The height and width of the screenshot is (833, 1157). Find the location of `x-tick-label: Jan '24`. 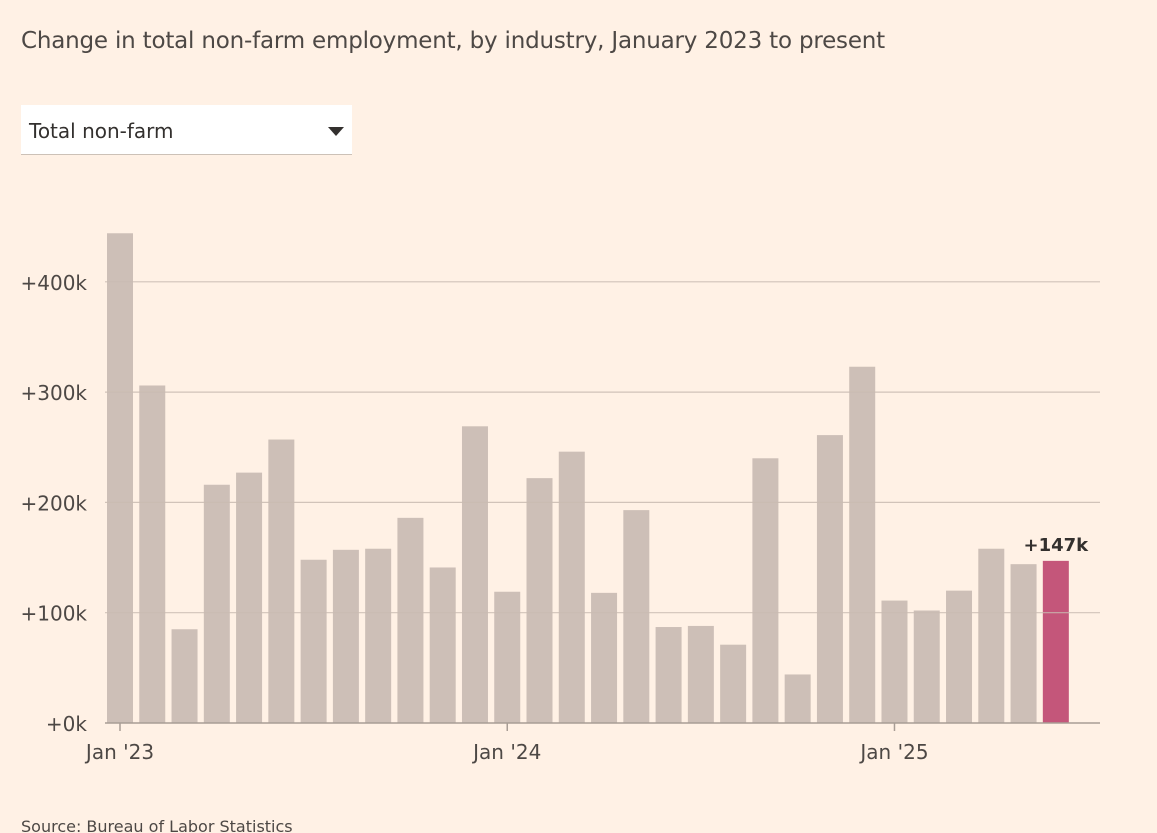

x-tick-label: Jan '24 is located at coordinates (506, 752).